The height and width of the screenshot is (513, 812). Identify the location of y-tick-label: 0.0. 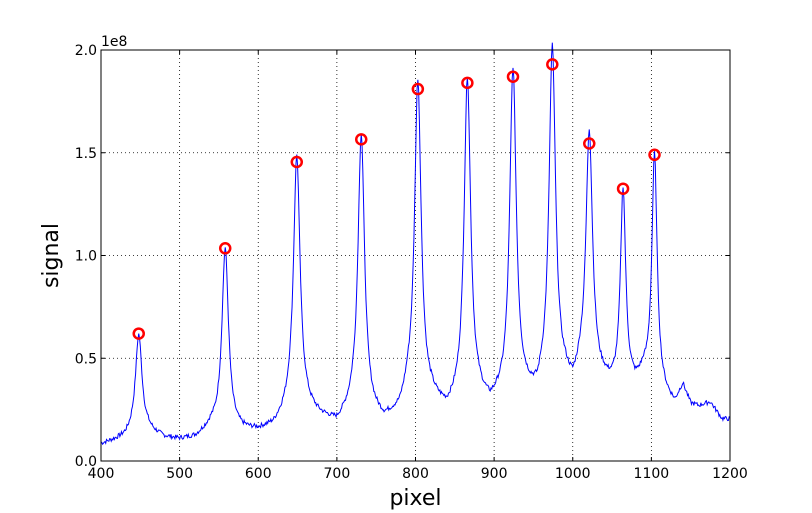
(86, 462).